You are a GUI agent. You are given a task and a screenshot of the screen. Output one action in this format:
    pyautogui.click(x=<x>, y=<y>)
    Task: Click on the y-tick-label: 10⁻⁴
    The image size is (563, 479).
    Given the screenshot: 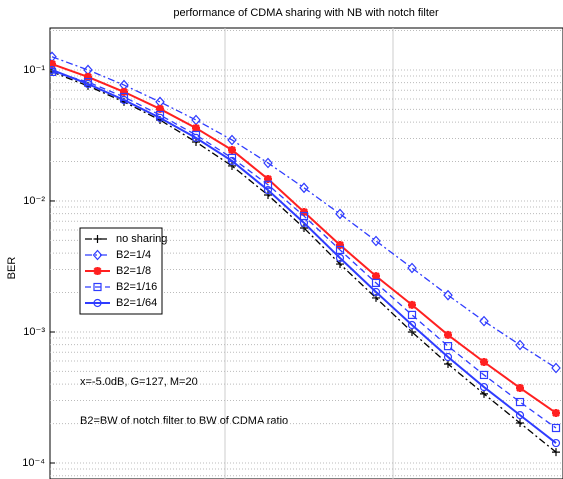 What is the action you would take?
    pyautogui.click(x=33, y=463)
    